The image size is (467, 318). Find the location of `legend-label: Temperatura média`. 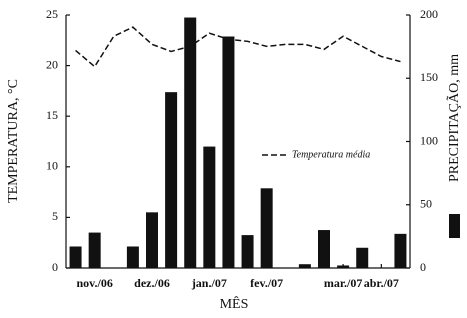

legend-label: Temperatura média is located at coordinates (331, 154).